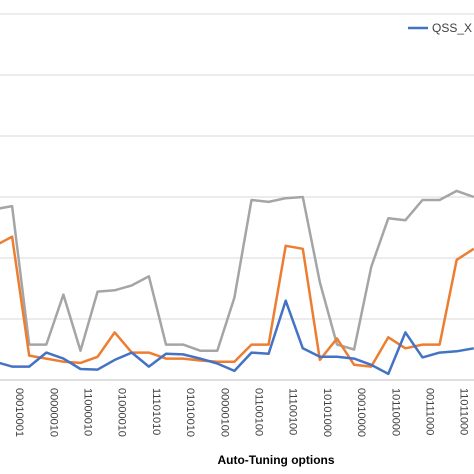 The image size is (474, 474). I want to click on x-tick-label: 10110000, so click(395, 412).